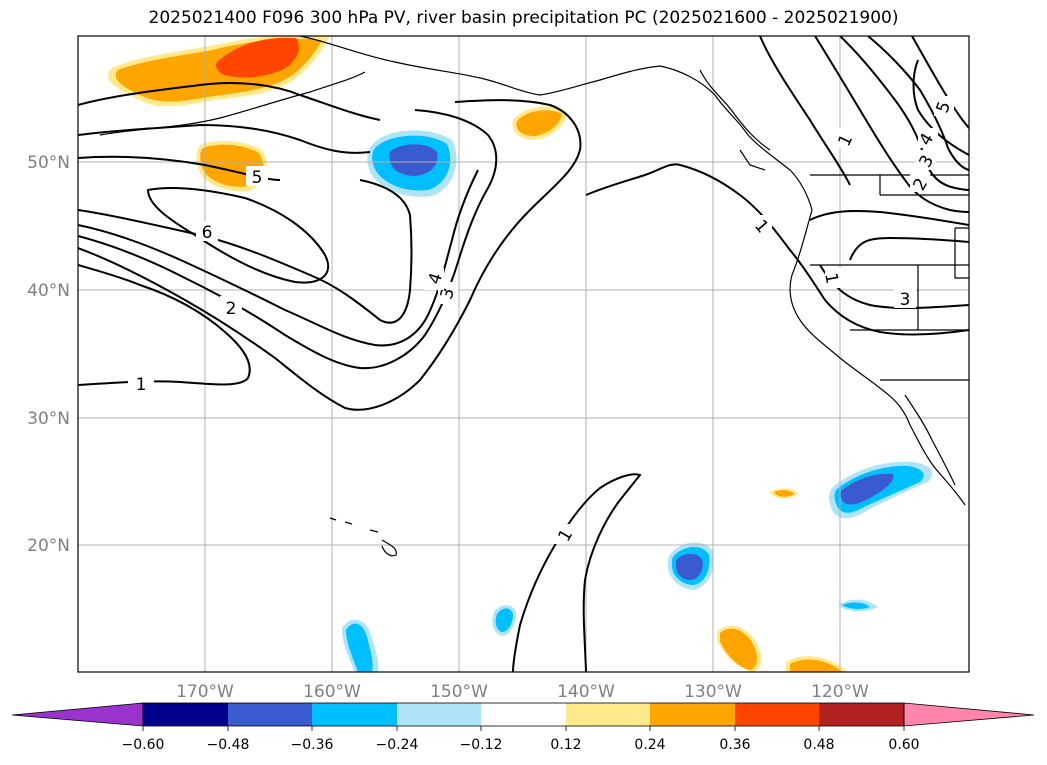 The image size is (1047, 765). What do you see at coordinates (735, 120) in the screenshot?
I see `coast-bc-islands` at bounding box center [735, 120].